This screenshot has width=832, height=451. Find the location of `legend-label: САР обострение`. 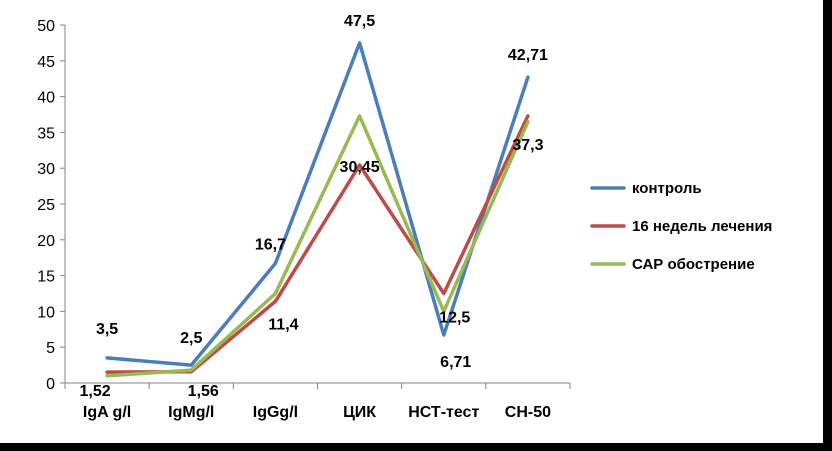

legend-label: САР обострение is located at coordinates (693, 264).